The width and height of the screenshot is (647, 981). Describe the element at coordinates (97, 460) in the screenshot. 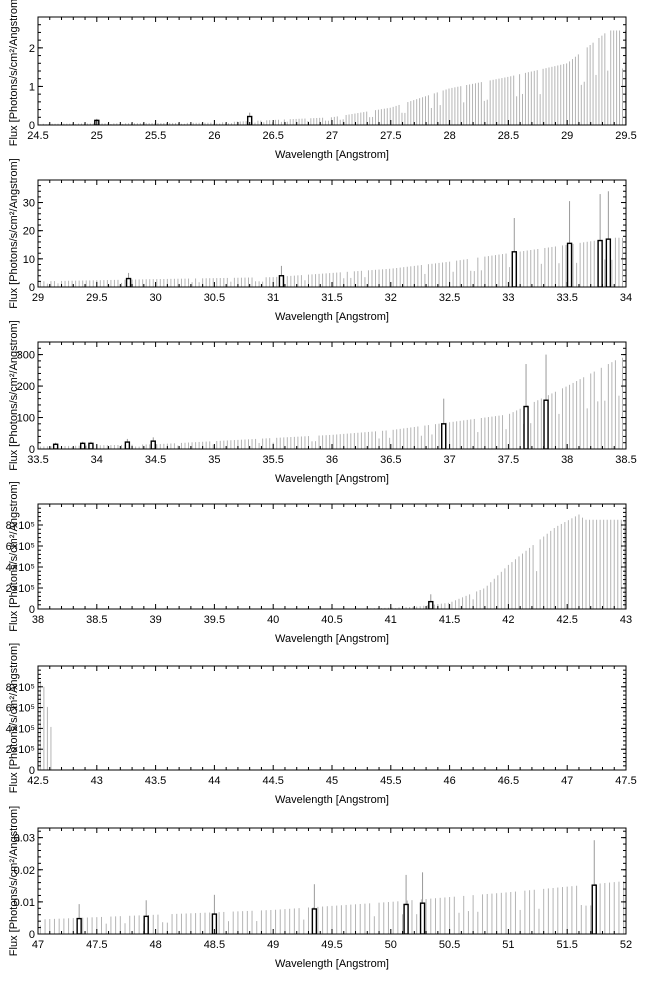

I see `x-tick-label: 34` at that location.